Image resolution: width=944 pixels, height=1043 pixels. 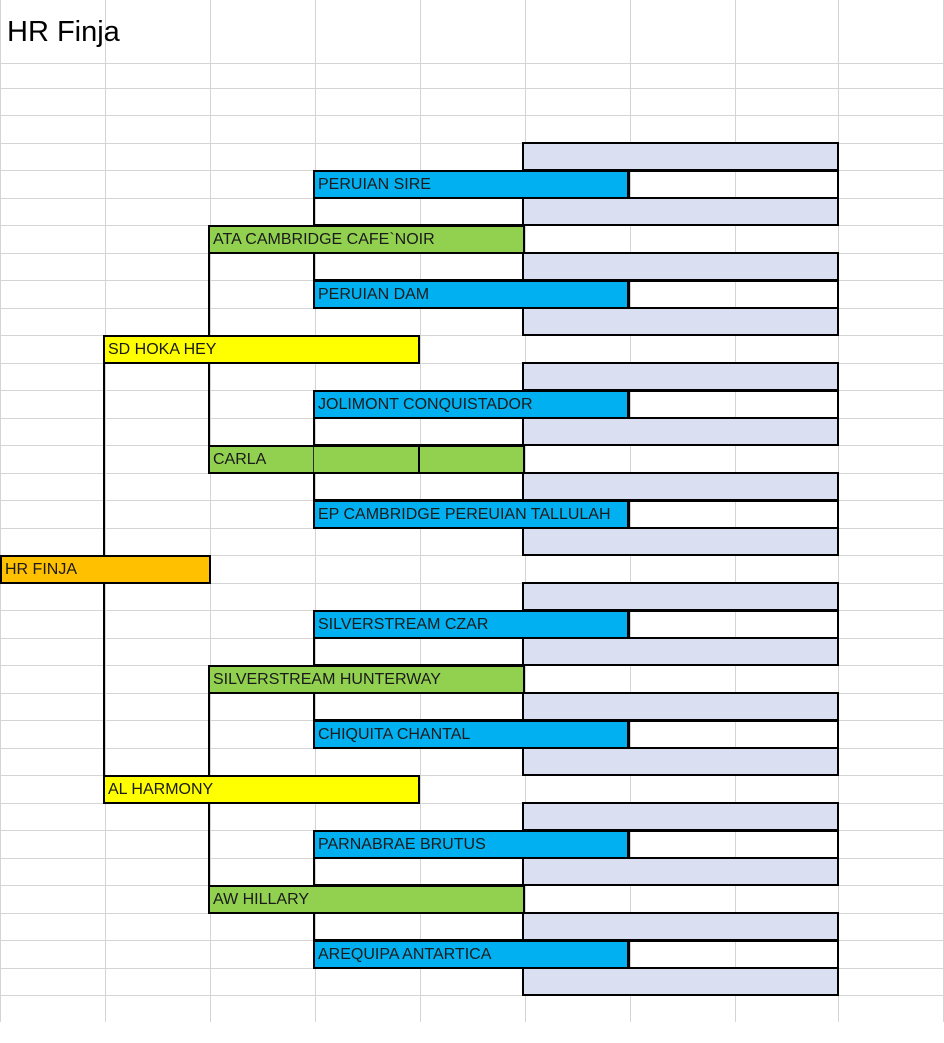 What do you see at coordinates (261, 349) in the screenshot?
I see `sire-cell: SD HOKA HEY` at bounding box center [261, 349].